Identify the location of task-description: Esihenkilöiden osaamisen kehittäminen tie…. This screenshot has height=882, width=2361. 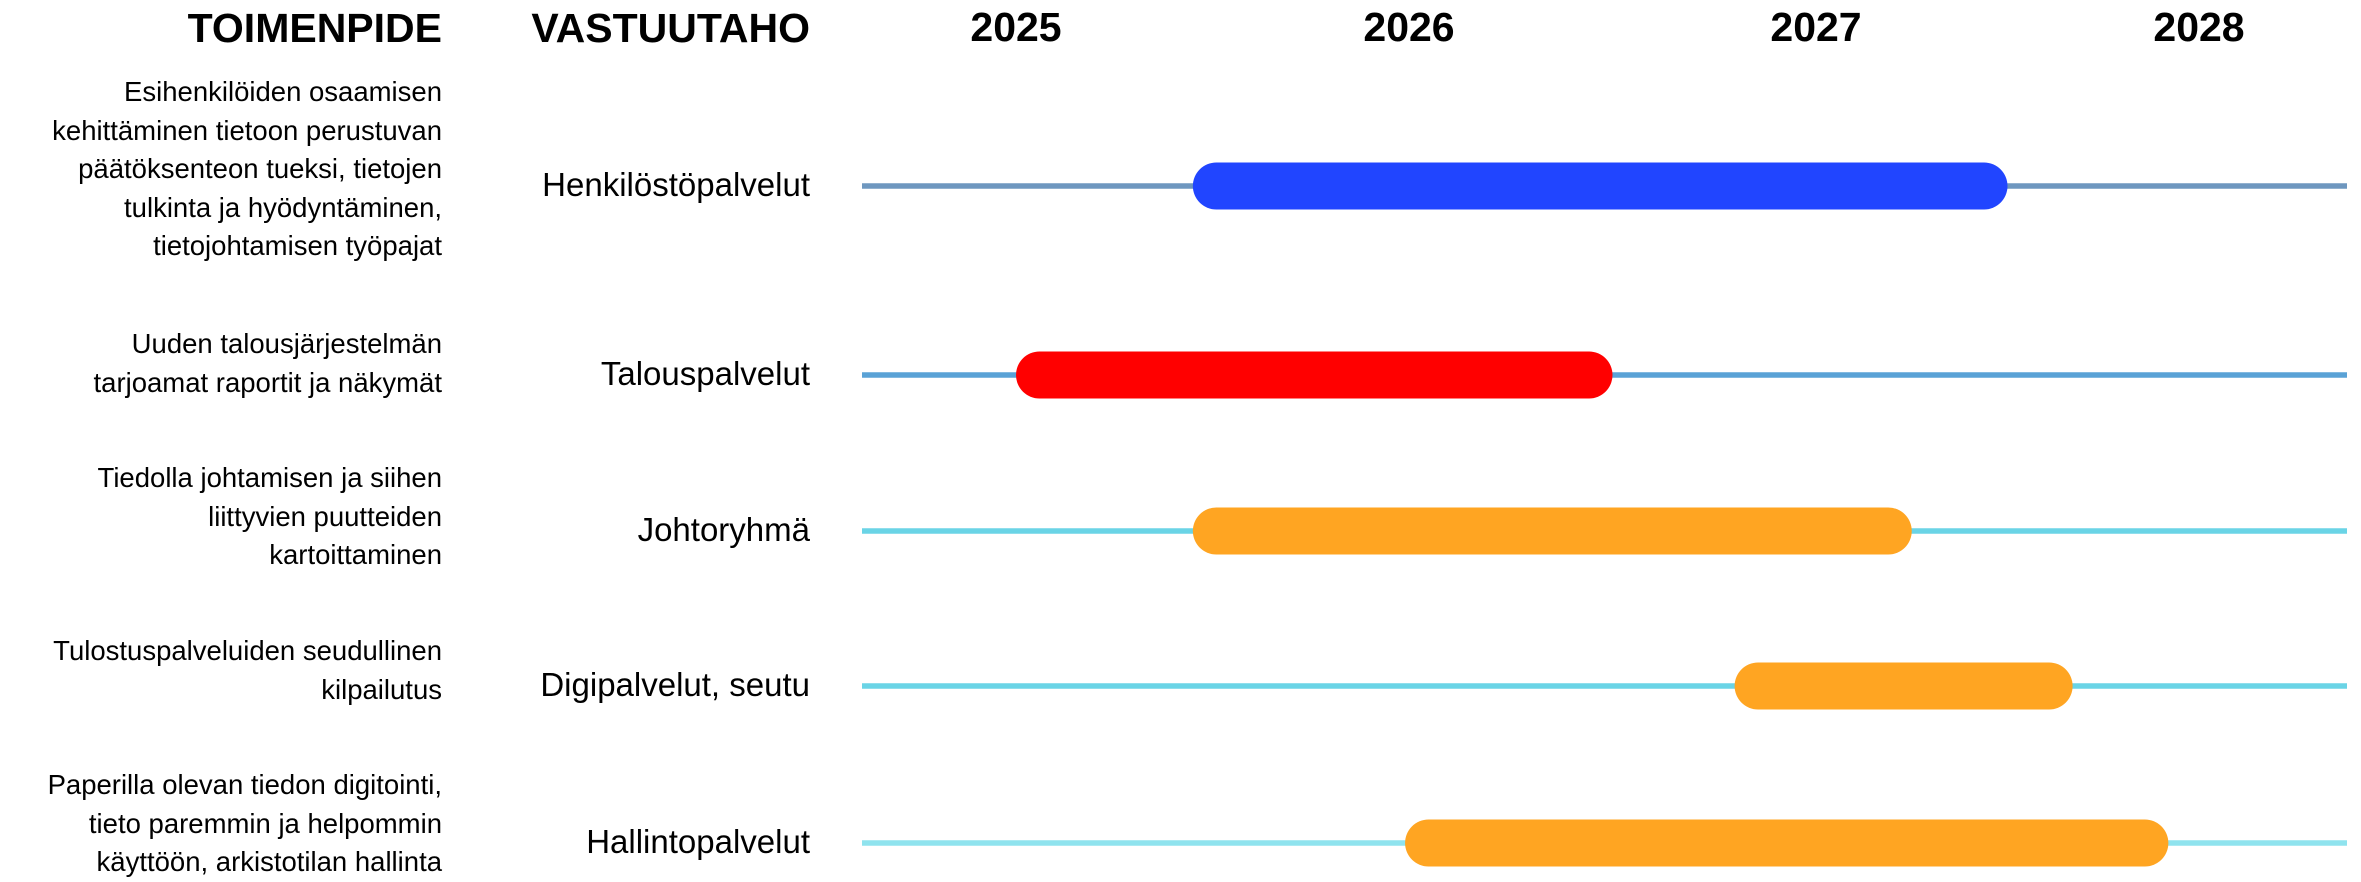
(221, 169).